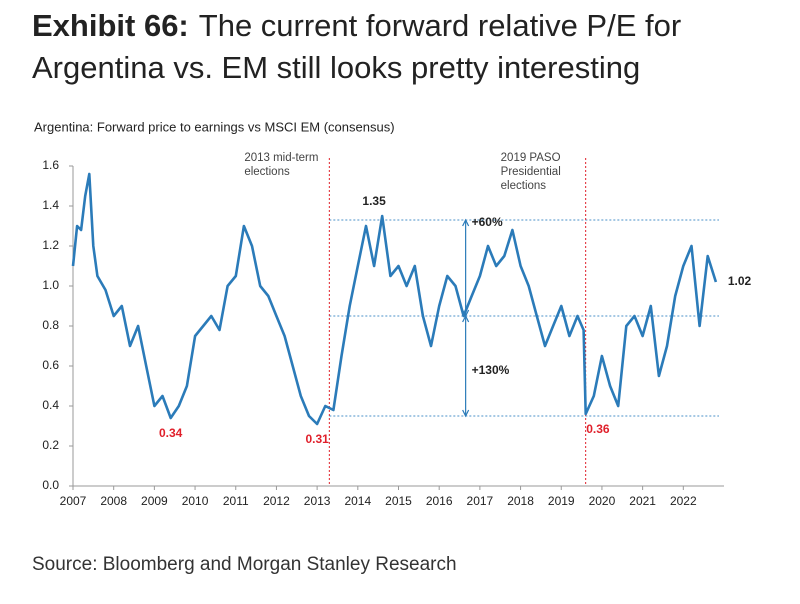  I want to click on x-tick-label: 2010, so click(195, 501).